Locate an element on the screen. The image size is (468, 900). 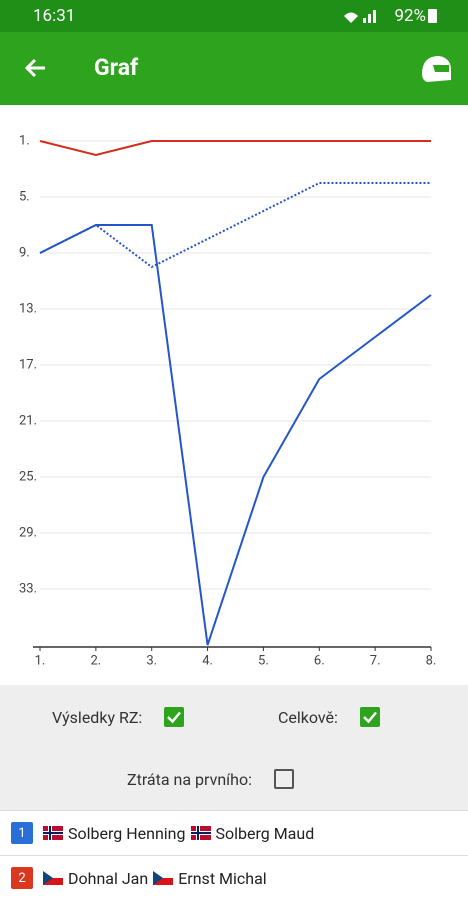
crew-row: 1 Solberg Henning Solberg Maud is located at coordinates (234, 832).